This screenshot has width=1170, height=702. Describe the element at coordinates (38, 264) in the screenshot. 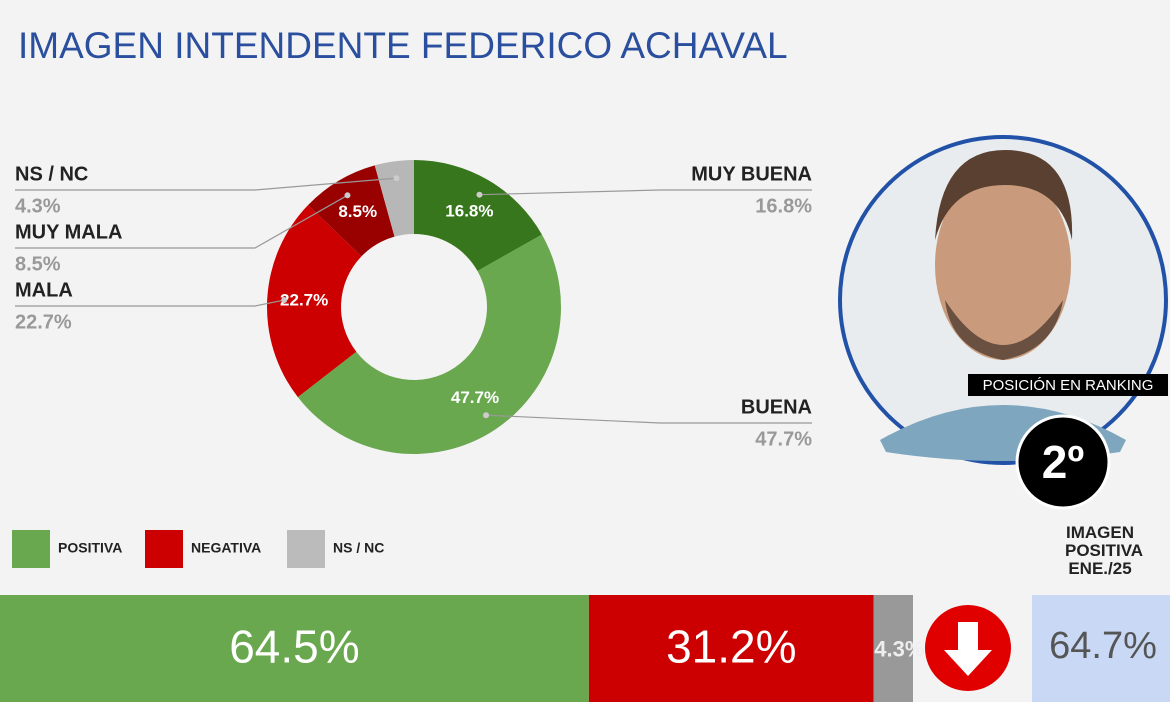

I see `legend-value: 8.5%` at that location.